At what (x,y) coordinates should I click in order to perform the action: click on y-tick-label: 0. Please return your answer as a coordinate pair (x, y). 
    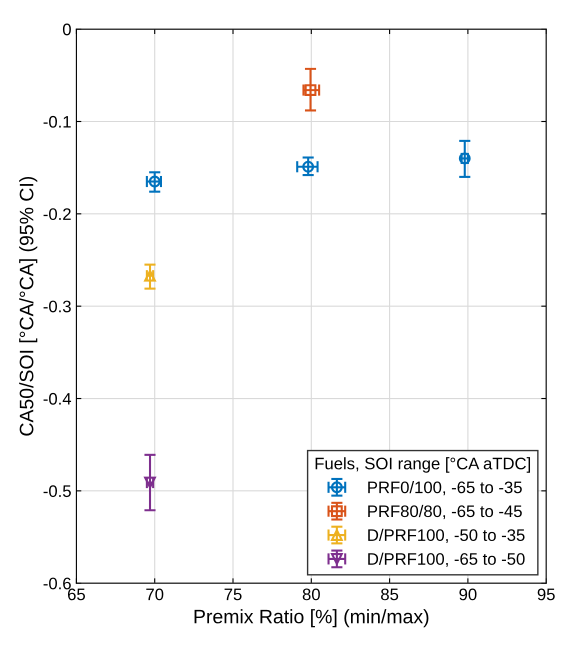
    Looking at the image, I should click on (66, 30).